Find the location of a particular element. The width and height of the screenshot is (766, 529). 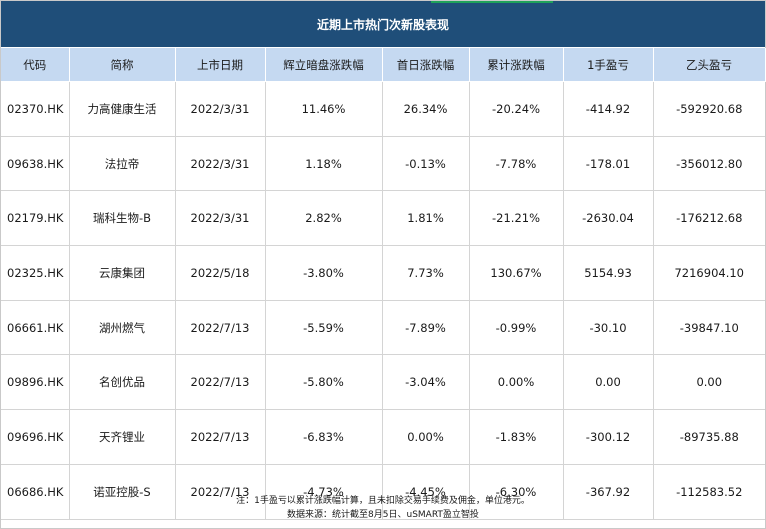

cell-code: 06661.HK is located at coordinates (35, 327).